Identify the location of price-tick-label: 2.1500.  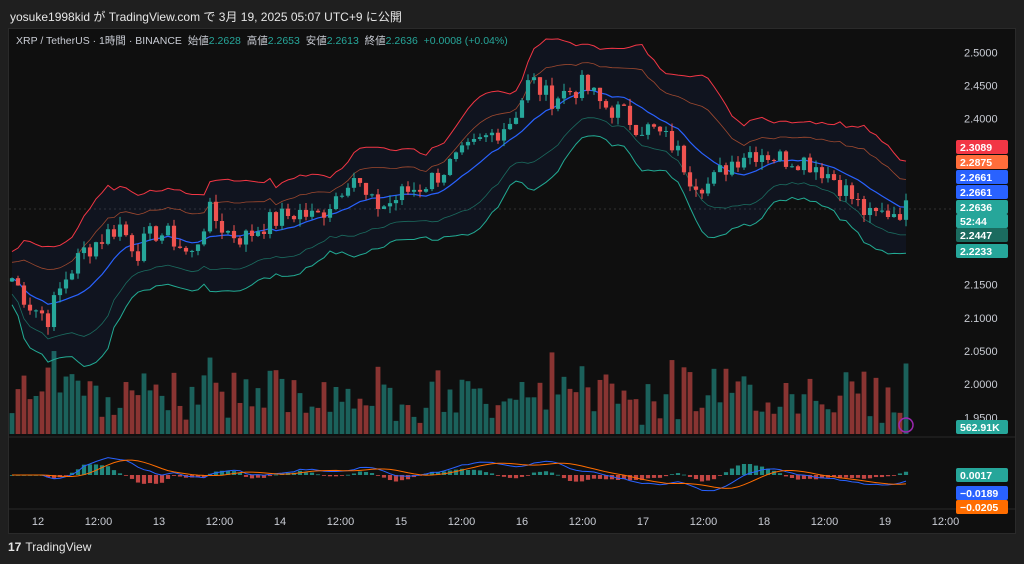
(981, 286).